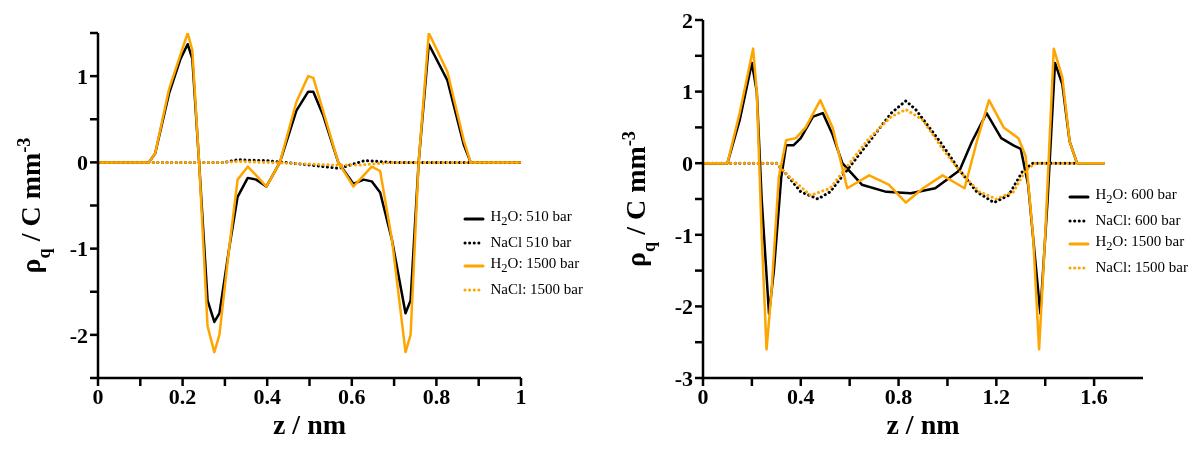 This screenshot has width=1198, height=451. Describe the element at coordinates (1094, 396) in the screenshot. I see `x-tick-label: 1.6` at that location.